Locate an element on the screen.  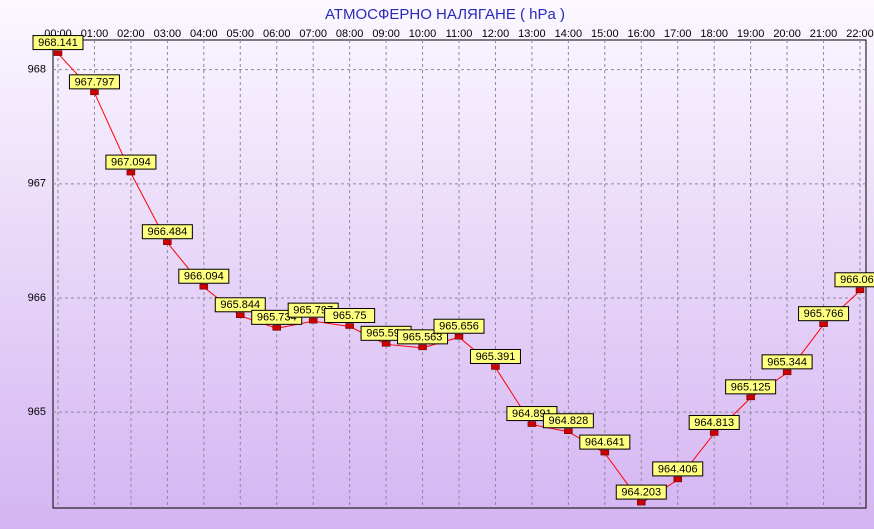
value-label: 965.391 is located at coordinates (496, 357).